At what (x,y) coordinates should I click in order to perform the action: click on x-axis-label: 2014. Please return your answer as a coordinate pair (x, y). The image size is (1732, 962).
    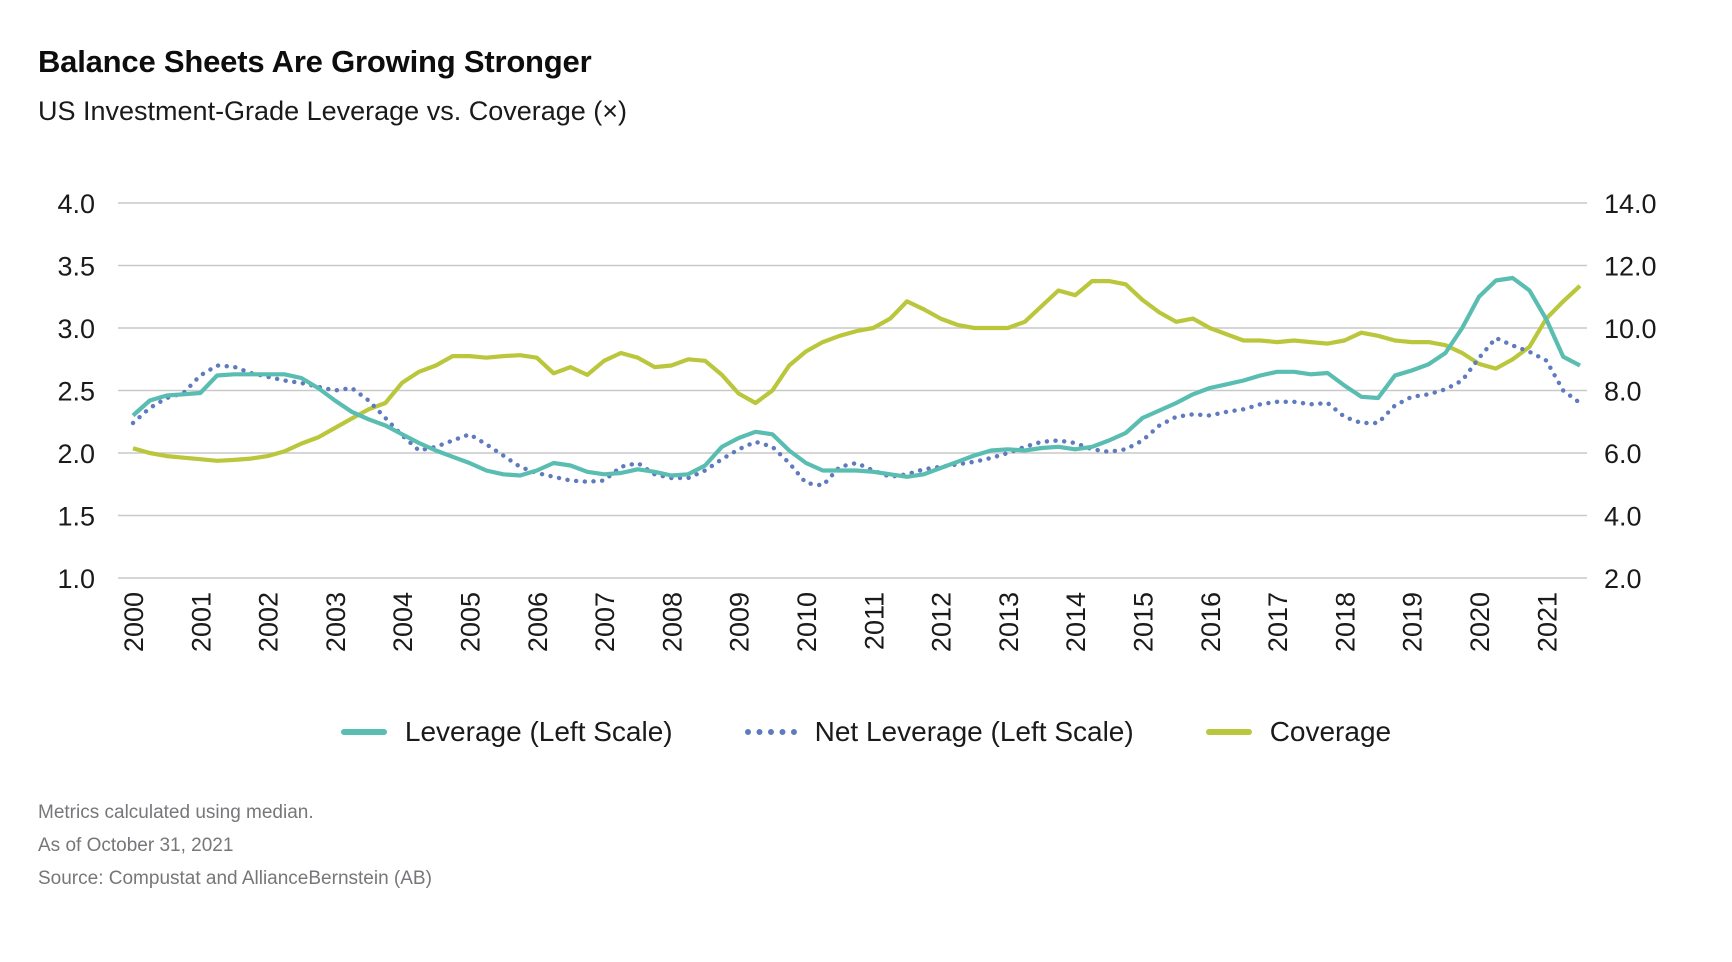
    Looking at the image, I should click on (1076, 622).